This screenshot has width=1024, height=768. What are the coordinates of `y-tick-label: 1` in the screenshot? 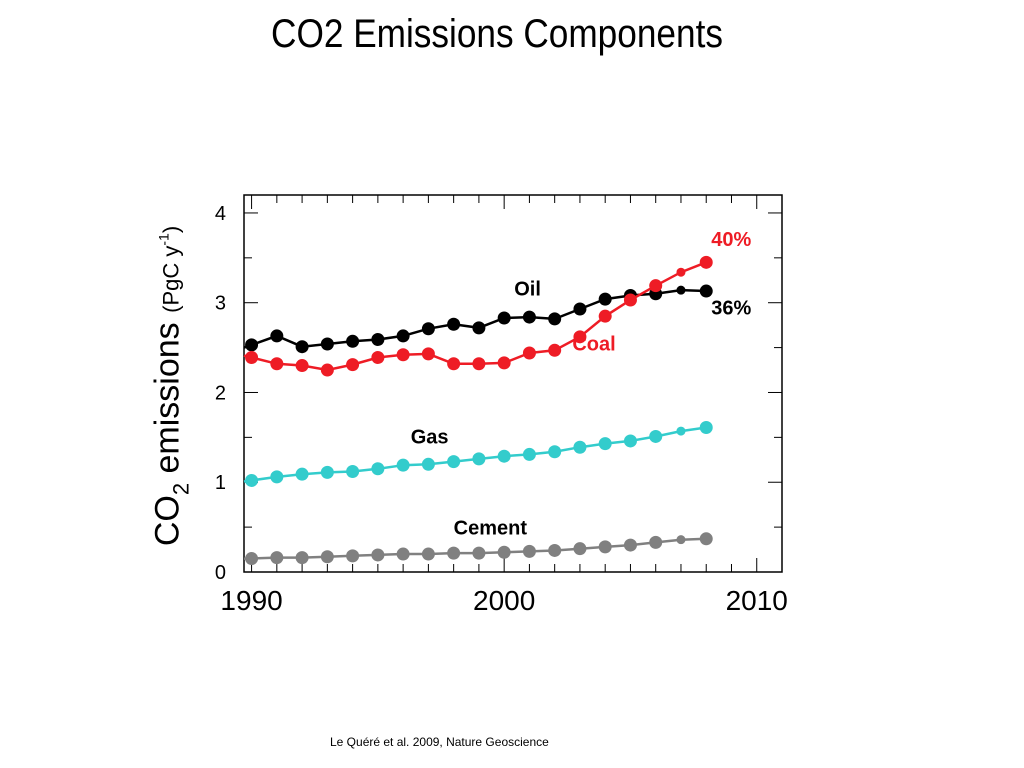 It's located at (220, 483).